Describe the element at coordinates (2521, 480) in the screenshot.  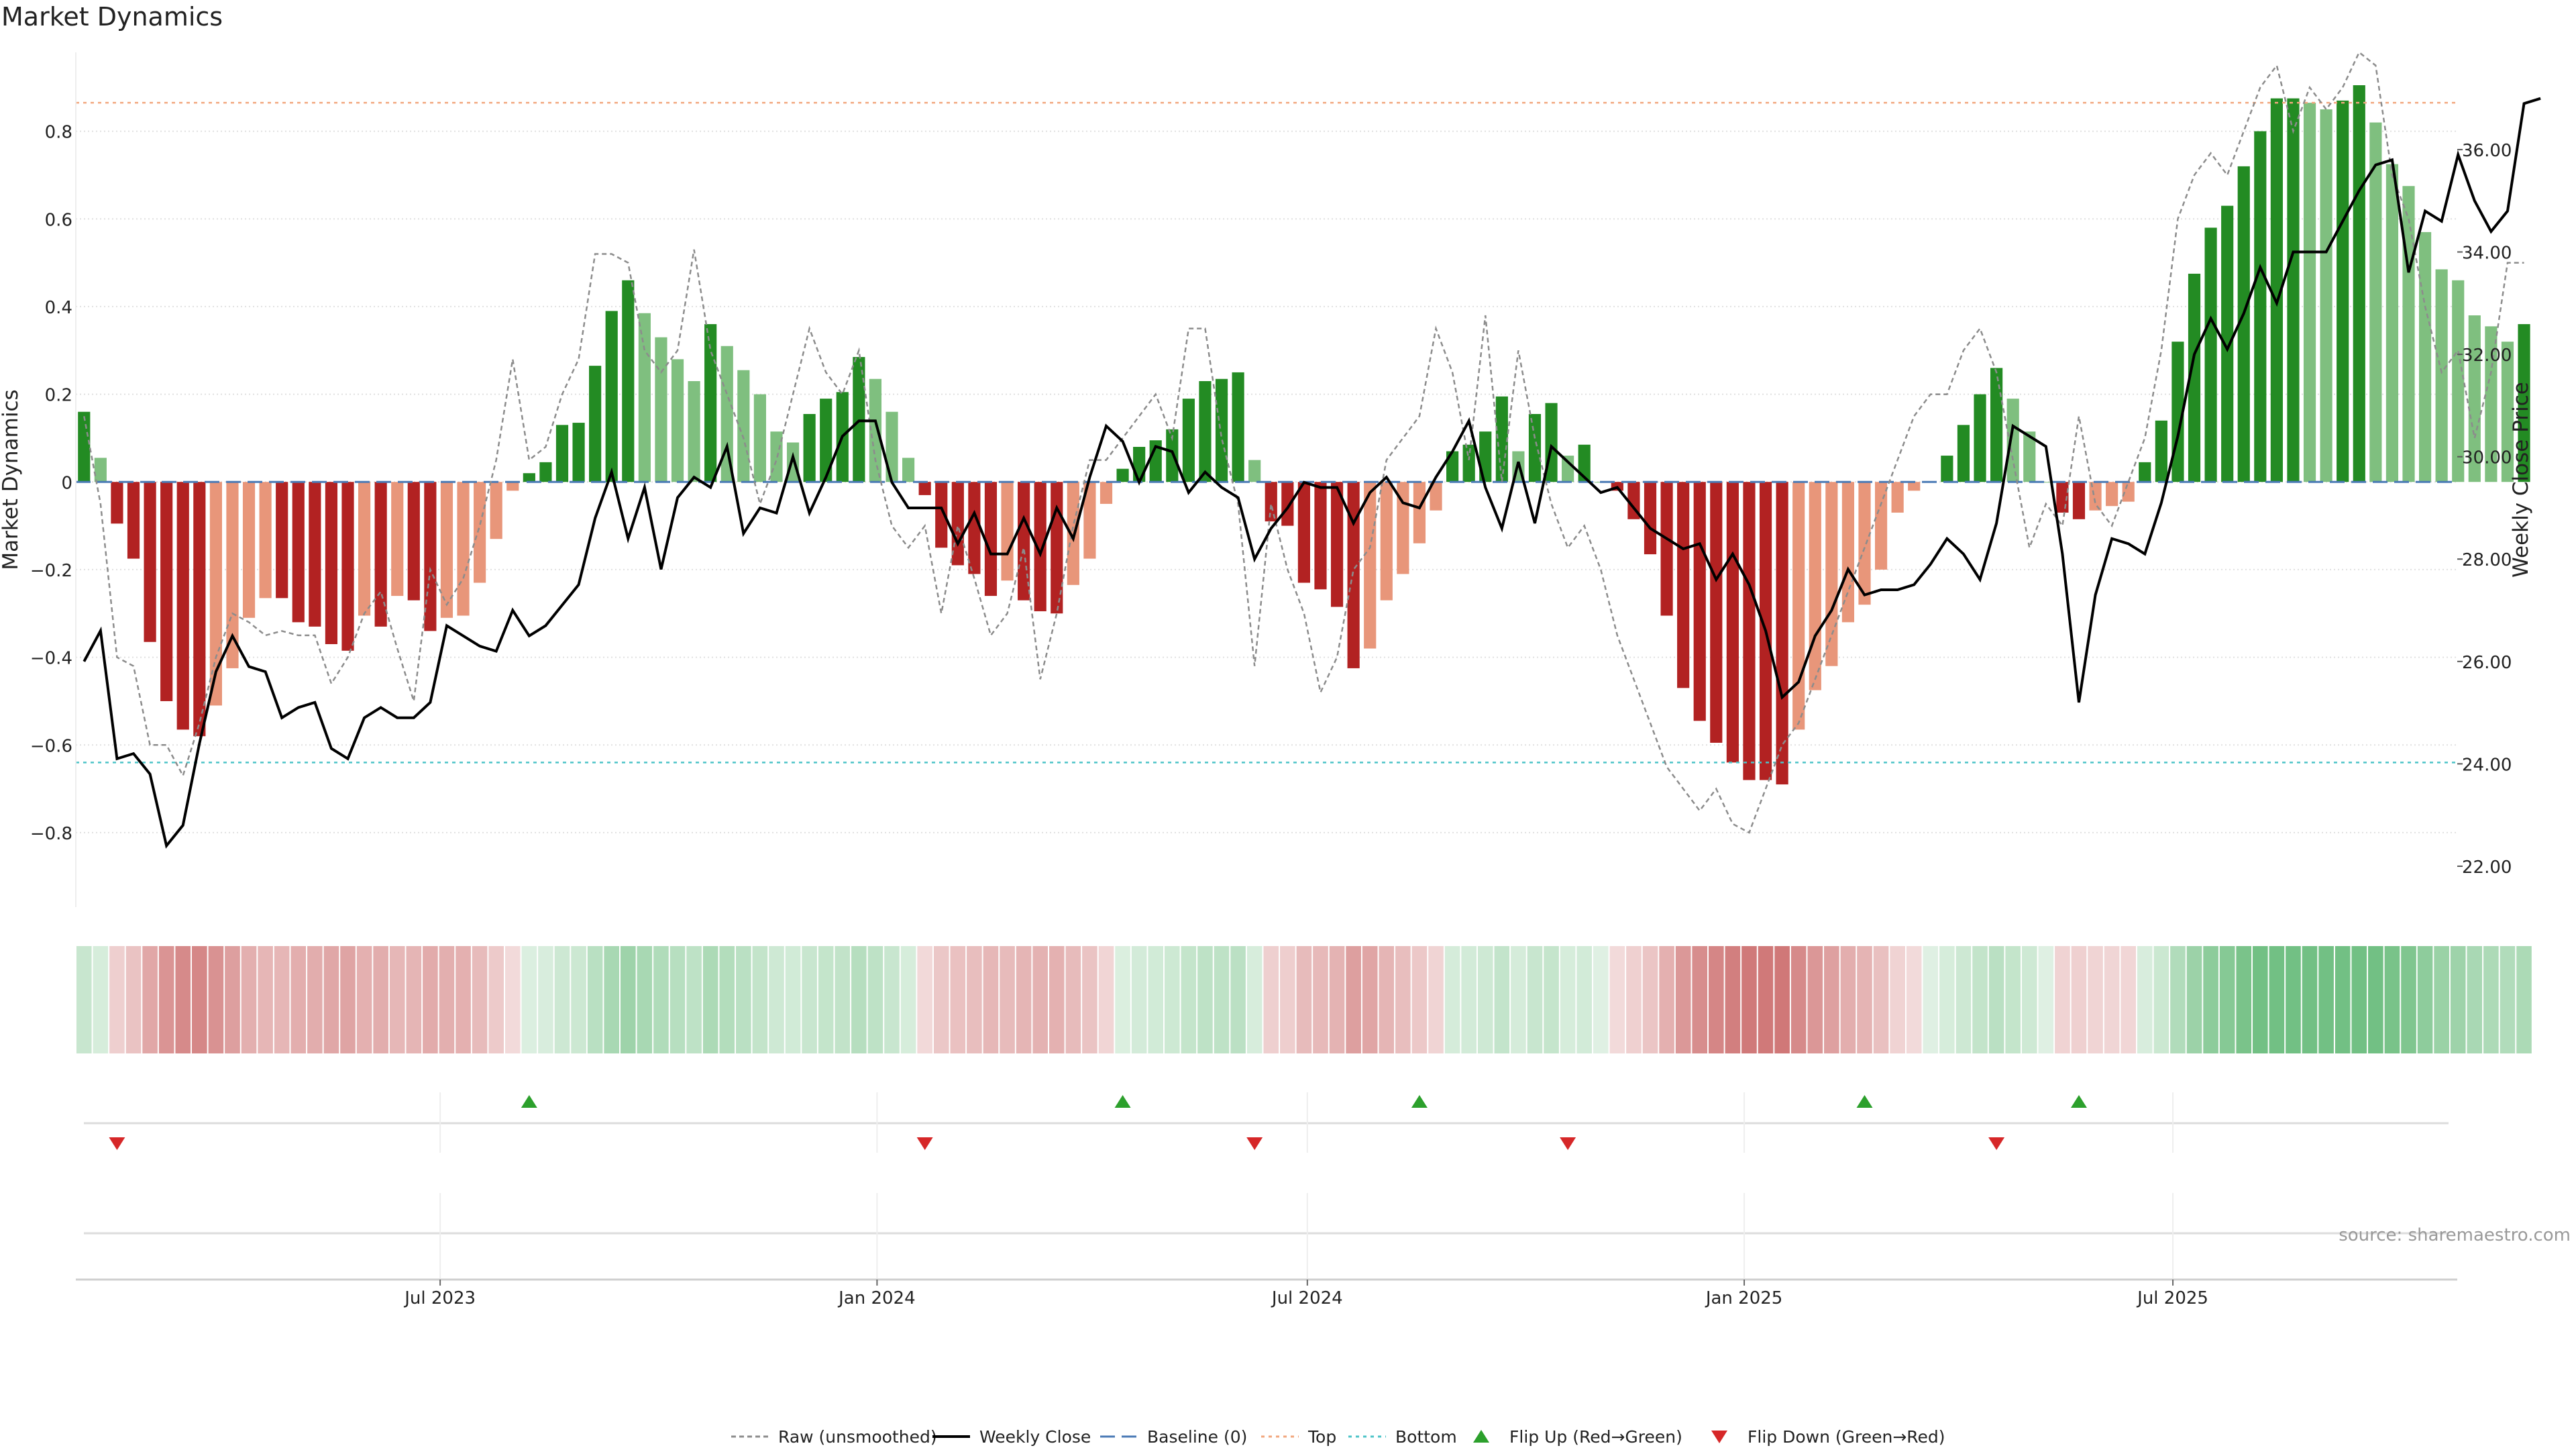
I see `y-axis-label-right: Weekly Close Price` at that location.